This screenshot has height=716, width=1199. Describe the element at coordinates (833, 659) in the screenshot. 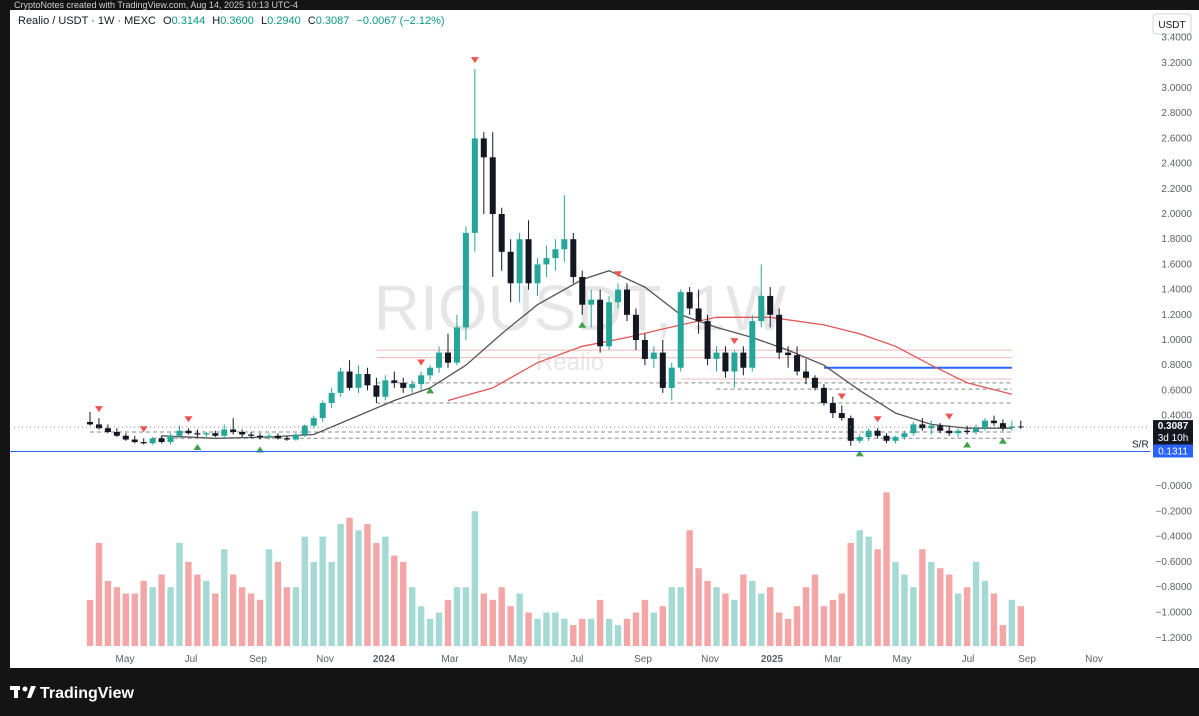

I see `time-tick-label: Mar` at that location.